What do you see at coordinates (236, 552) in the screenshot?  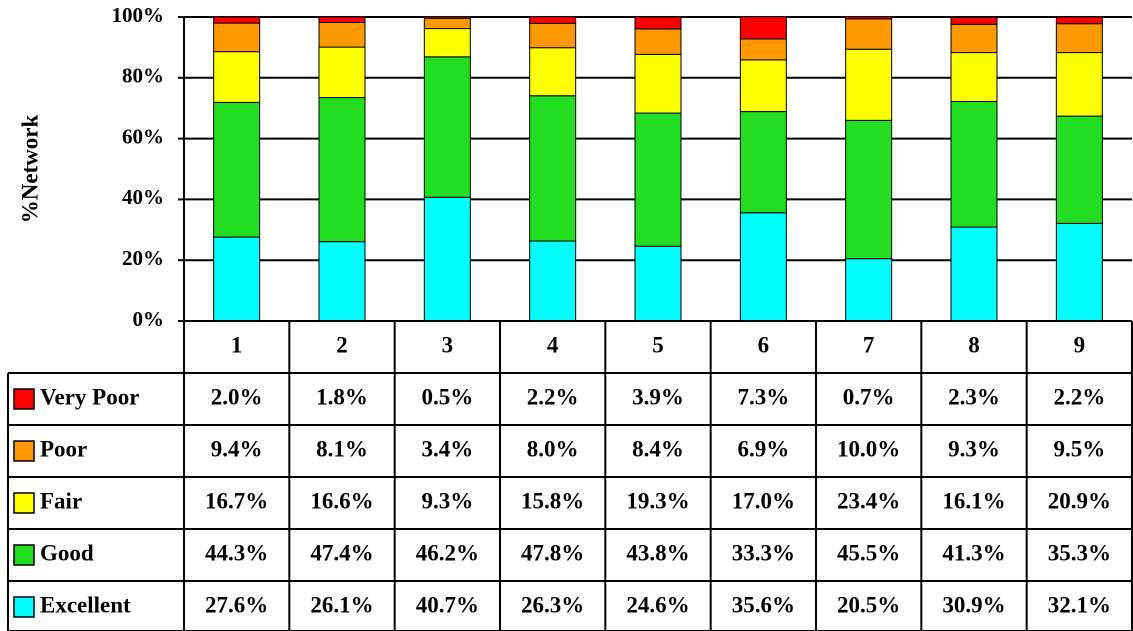 I see `table-value: 44.3%` at bounding box center [236, 552].